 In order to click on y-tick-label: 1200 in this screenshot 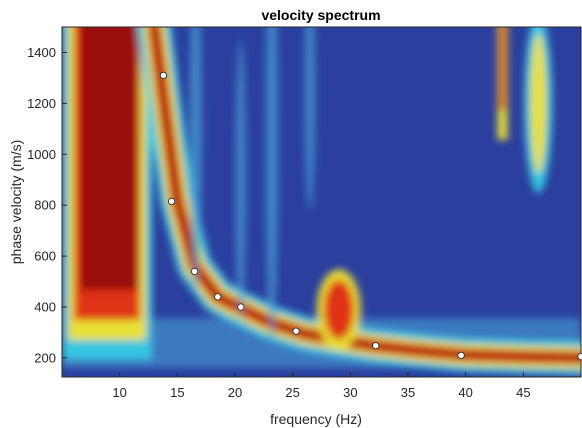, I will do `click(41, 103)`.